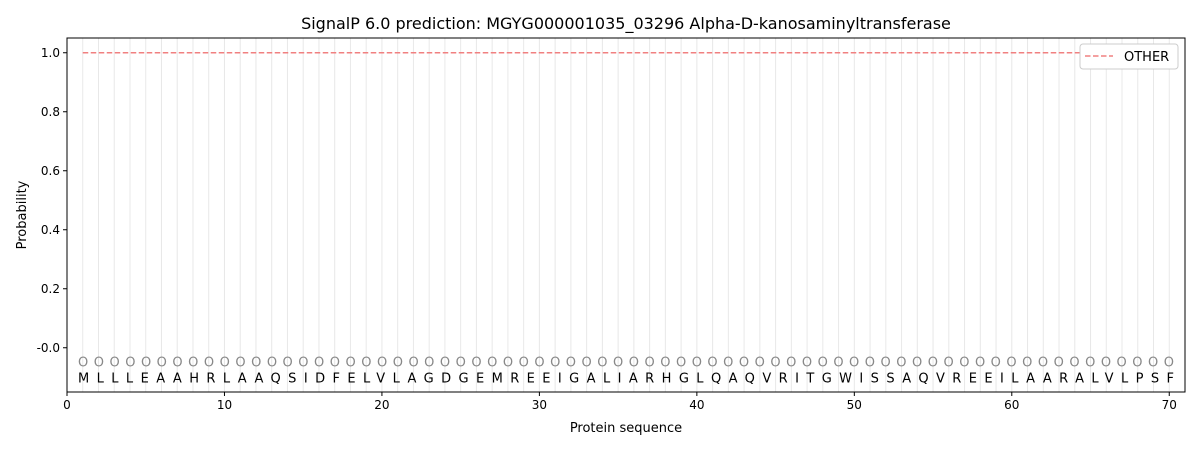 Image resolution: width=1200 pixels, height=450 pixels. I want to click on y-axis-label: Probability, so click(22, 214).